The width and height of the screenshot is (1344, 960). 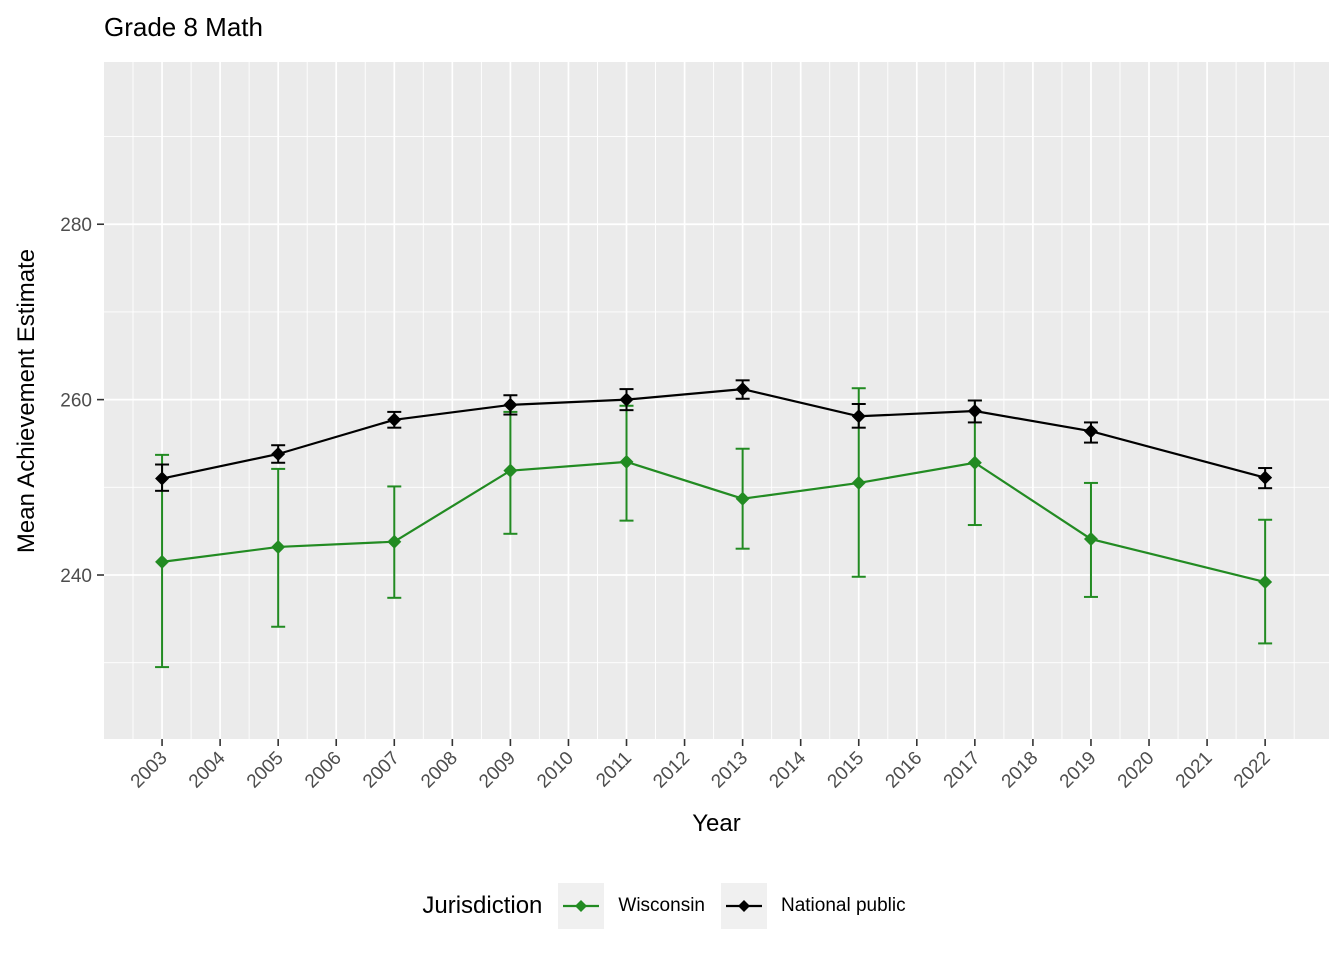 What do you see at coordinates (614, 770) in the screenshot?
I see `x-tick-label: 2011` at bounding box center [614, 770].